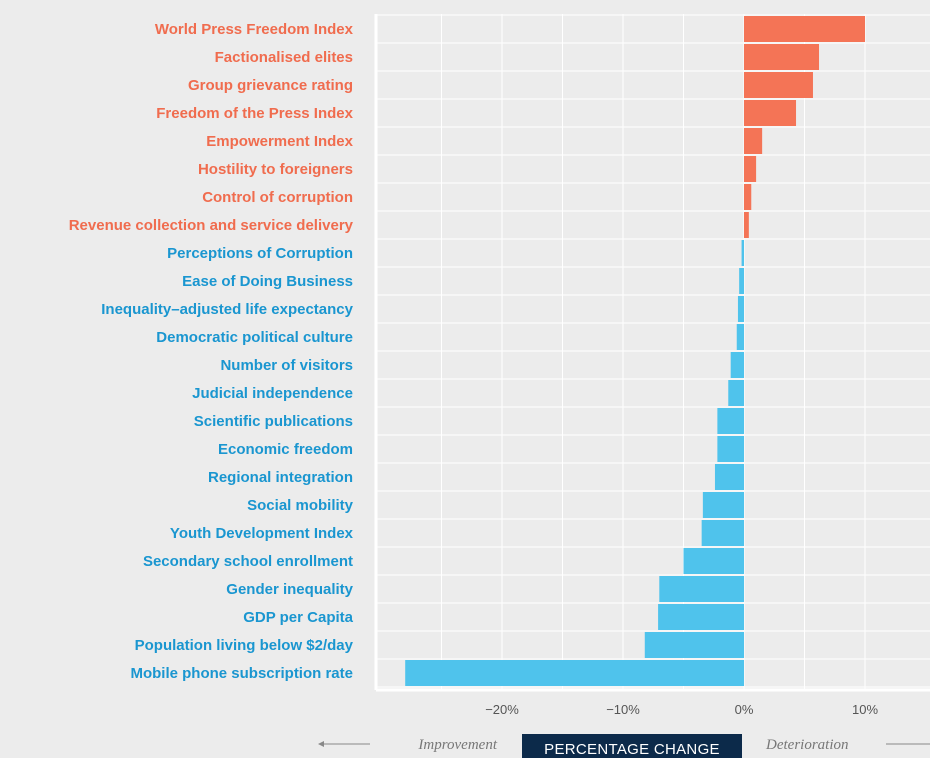 This screenshot has height=758, width=930. I want to click on category-label: Secondary school enrollment, so click(248, 561).